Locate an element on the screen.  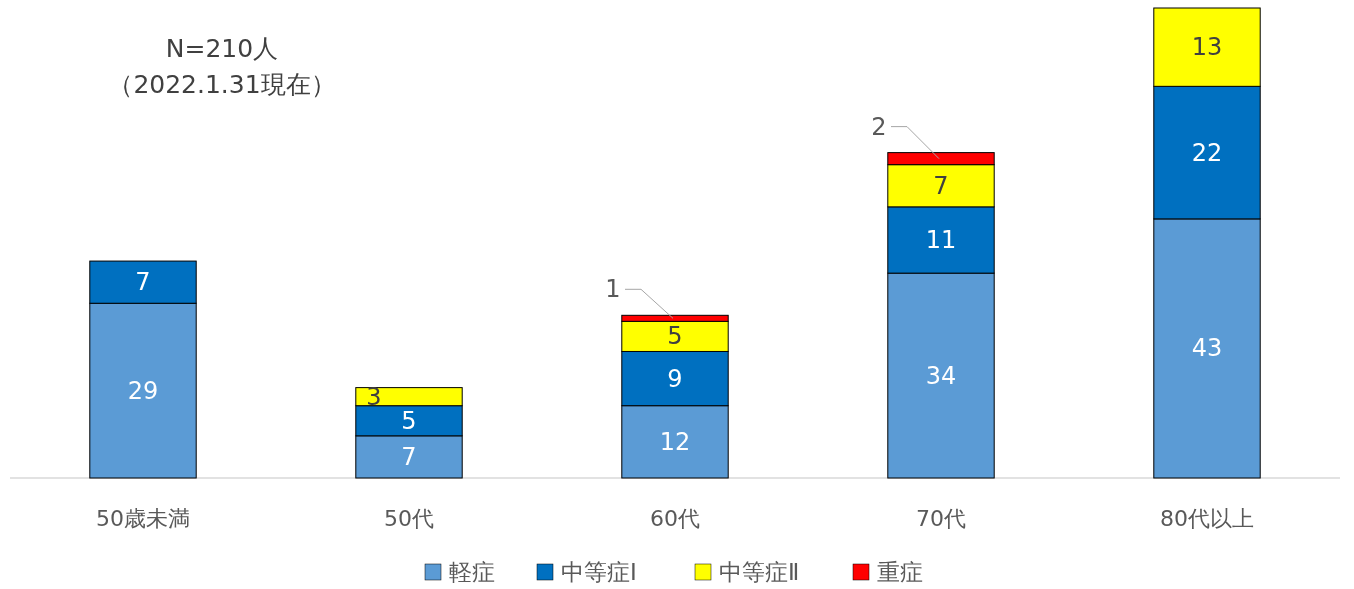
data-label: 2 is located at coordinates (879, 126).